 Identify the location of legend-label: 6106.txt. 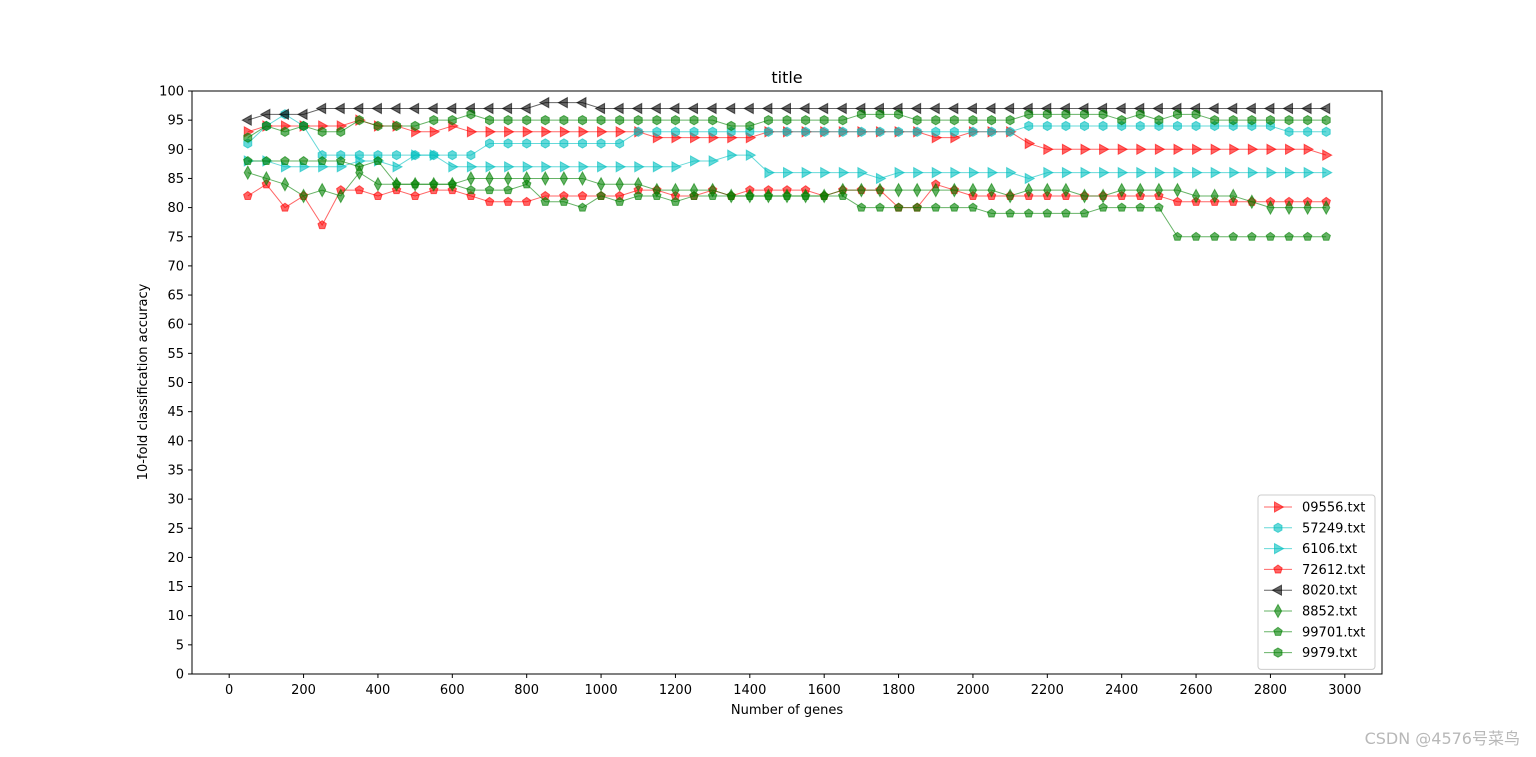
(1329, 549).